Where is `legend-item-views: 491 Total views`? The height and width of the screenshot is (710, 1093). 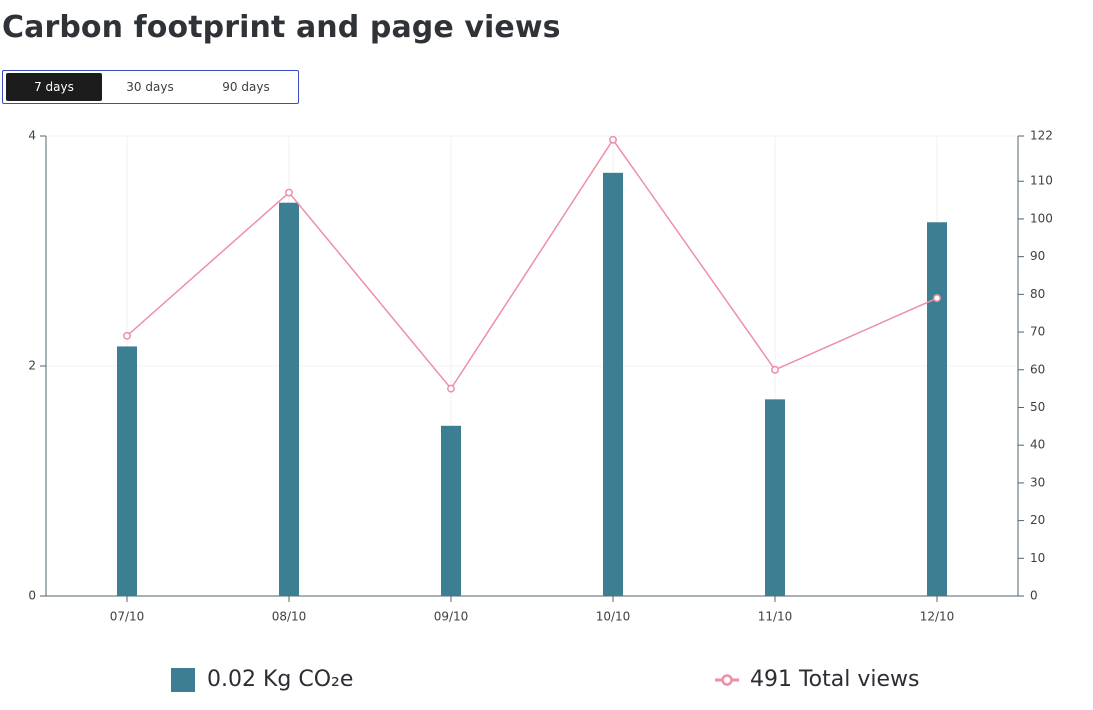 legend-item-views: 491 Total views is located at coordinates (816, 679).